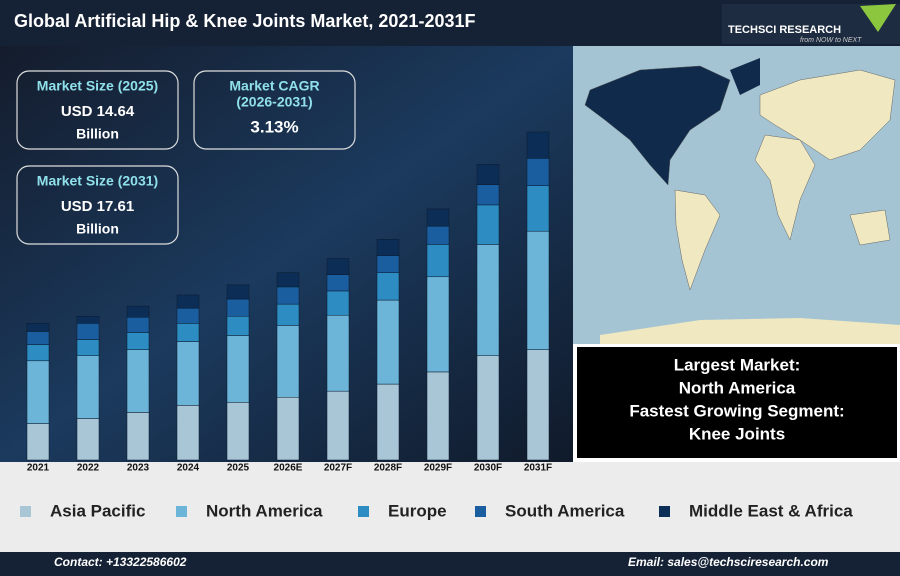 Image resolution: width=900 pixels, height=576 pixels. What do you see at coordinates (737, 387) in the screenshot?
I see `info-line: North America` at bounding box center [737, 387].